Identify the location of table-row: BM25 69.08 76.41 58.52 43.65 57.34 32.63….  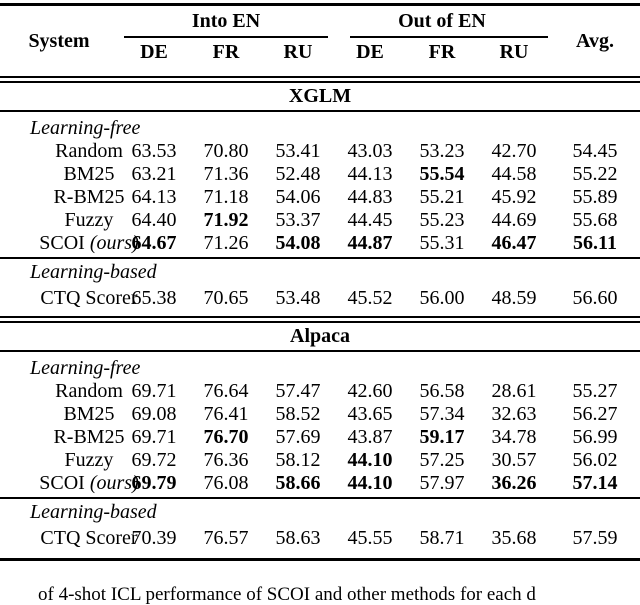
(320, 414).